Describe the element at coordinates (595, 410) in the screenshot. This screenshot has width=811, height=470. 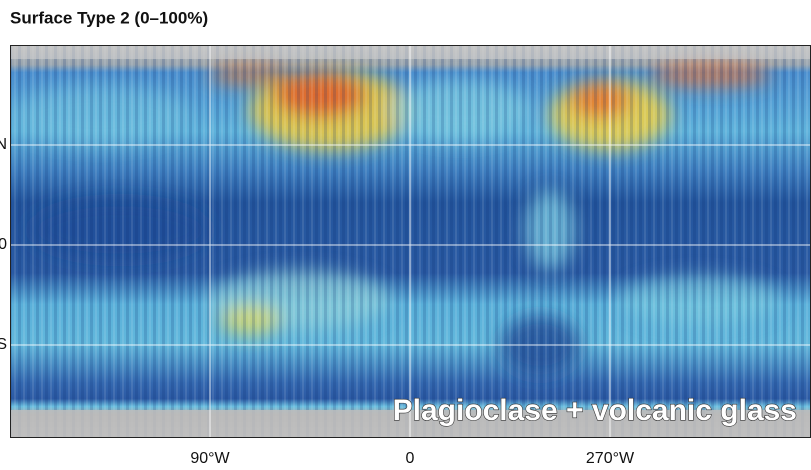
I see `overlay-label: Plagioclase + volcanic glass` at that location.